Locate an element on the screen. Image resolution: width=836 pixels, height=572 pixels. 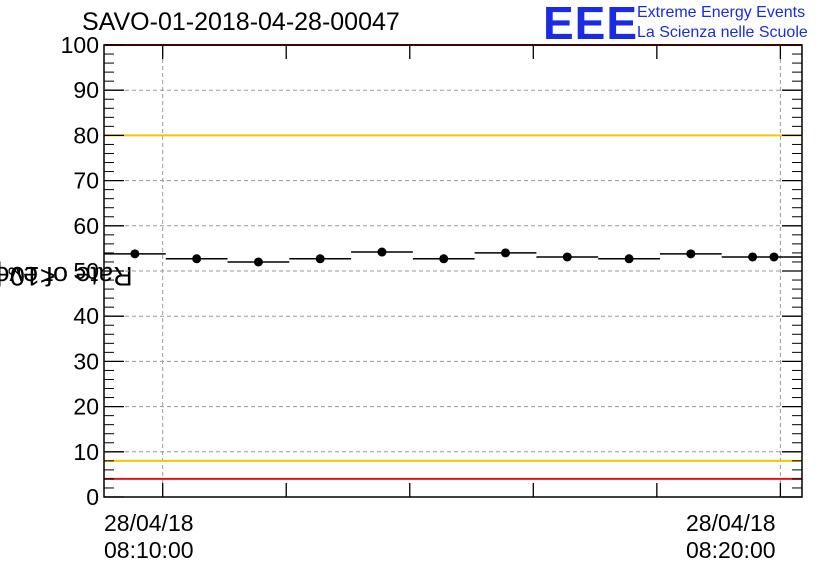
y-tick-label: 100 is located at coordinates (80, 45).